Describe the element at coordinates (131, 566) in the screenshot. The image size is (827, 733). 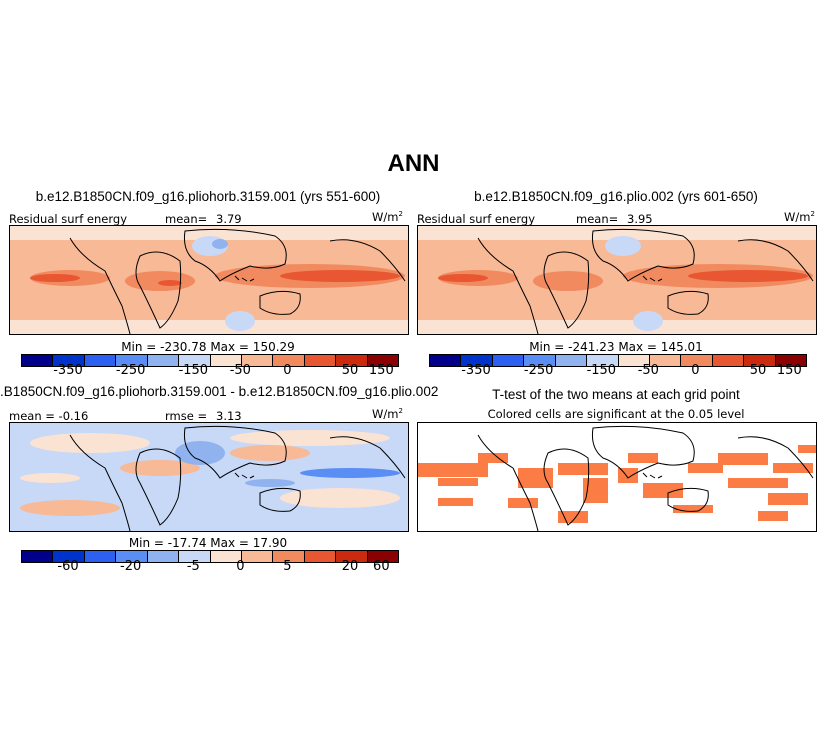
I see `colorbar-tick-label: -20` at that location.